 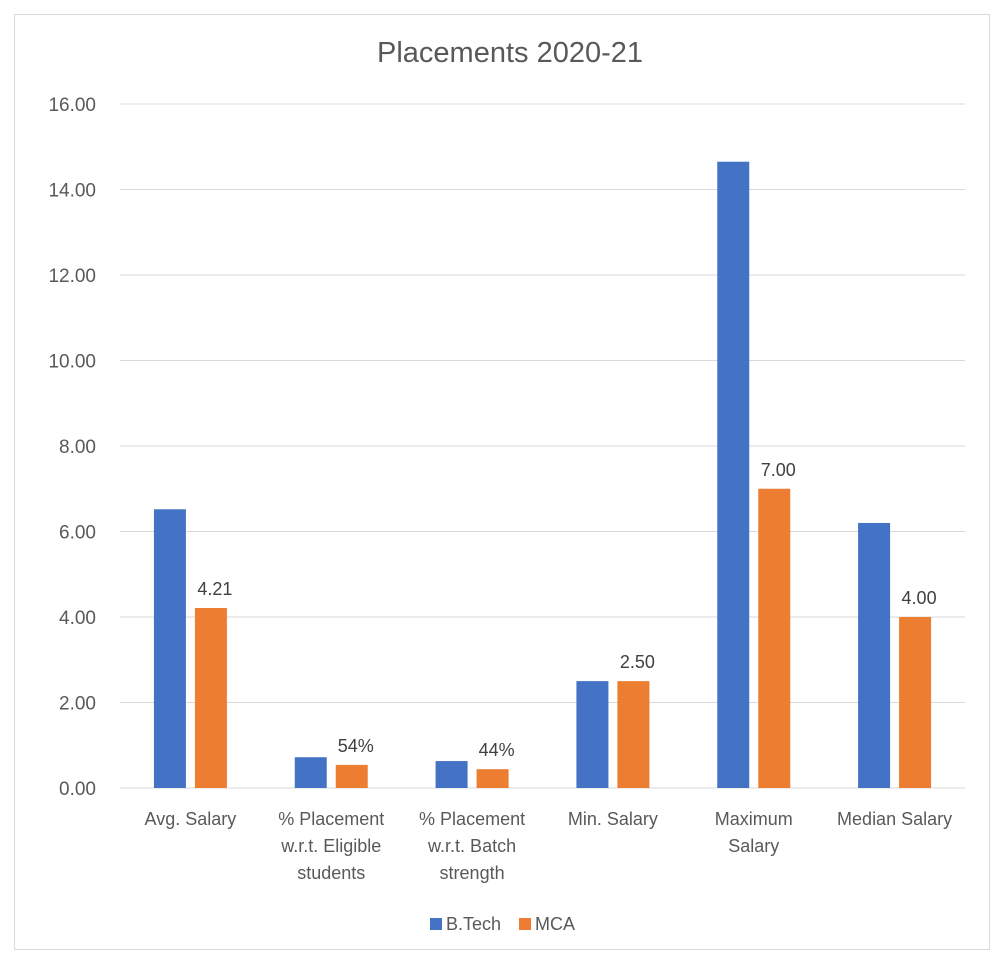 I want to click on category-label: Min. Salary, so click(x=613, y=819).